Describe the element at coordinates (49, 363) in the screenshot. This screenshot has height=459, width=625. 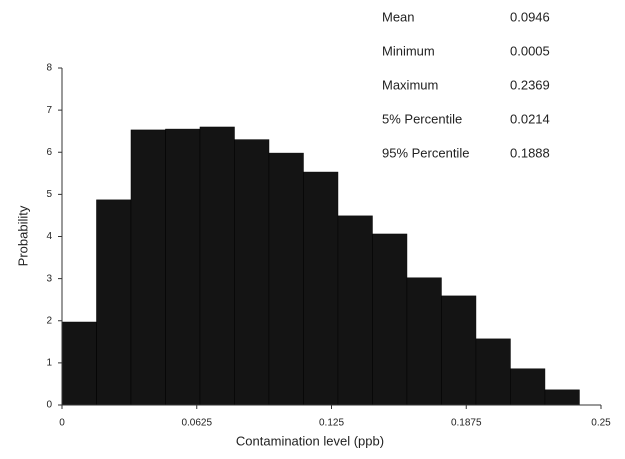
I see `y-tick-label: 1` at that location.